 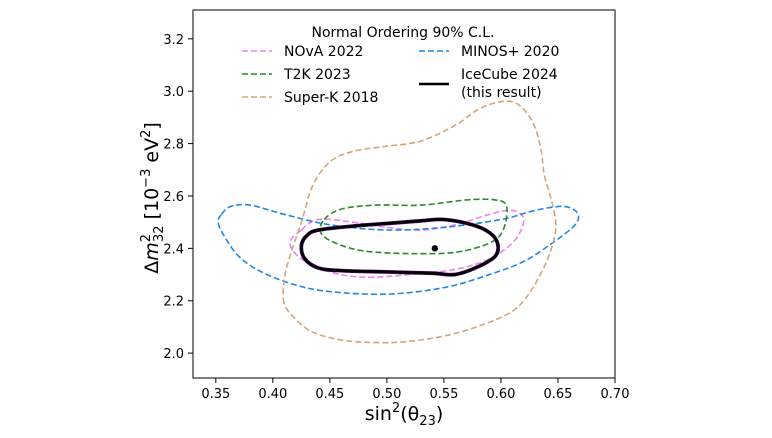 What do you see at coordinates (386, 394) in the screenshot?
I see `x-tick-label: 0.50` at bounding box center [386, 394].